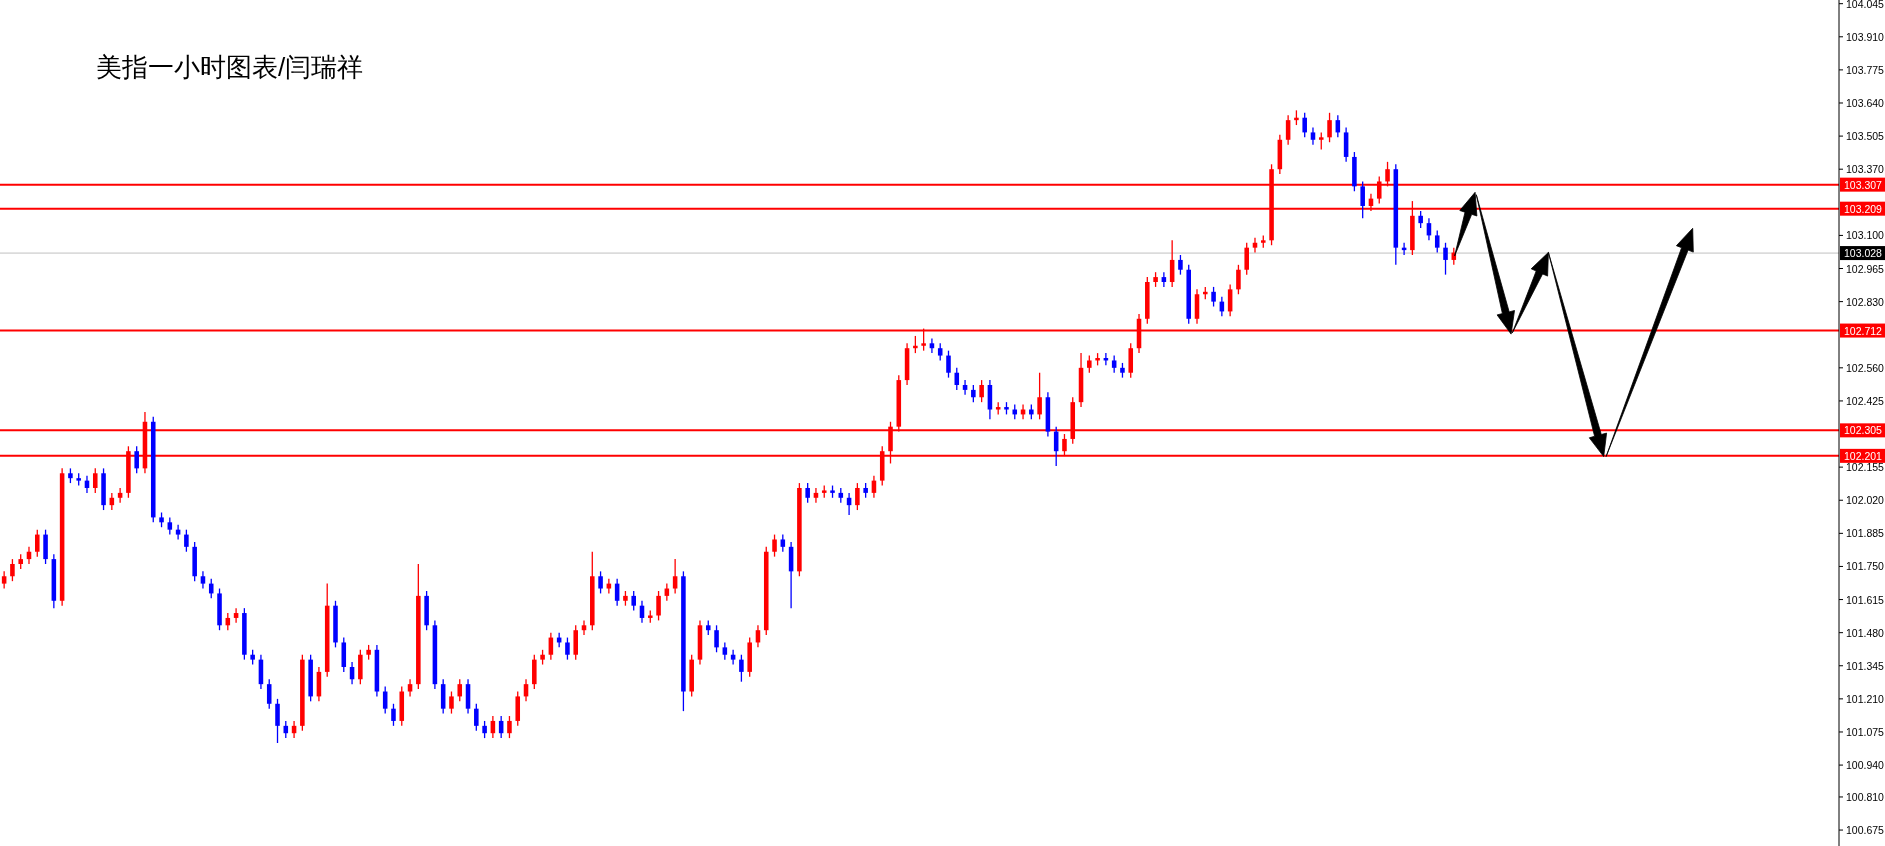 This screenshot has width=1885, height=846. What do you see at coordinates (1865, 665) in the screenshot?
I see `y-tick-label: 101.345` at bounding box center [1865, 665].